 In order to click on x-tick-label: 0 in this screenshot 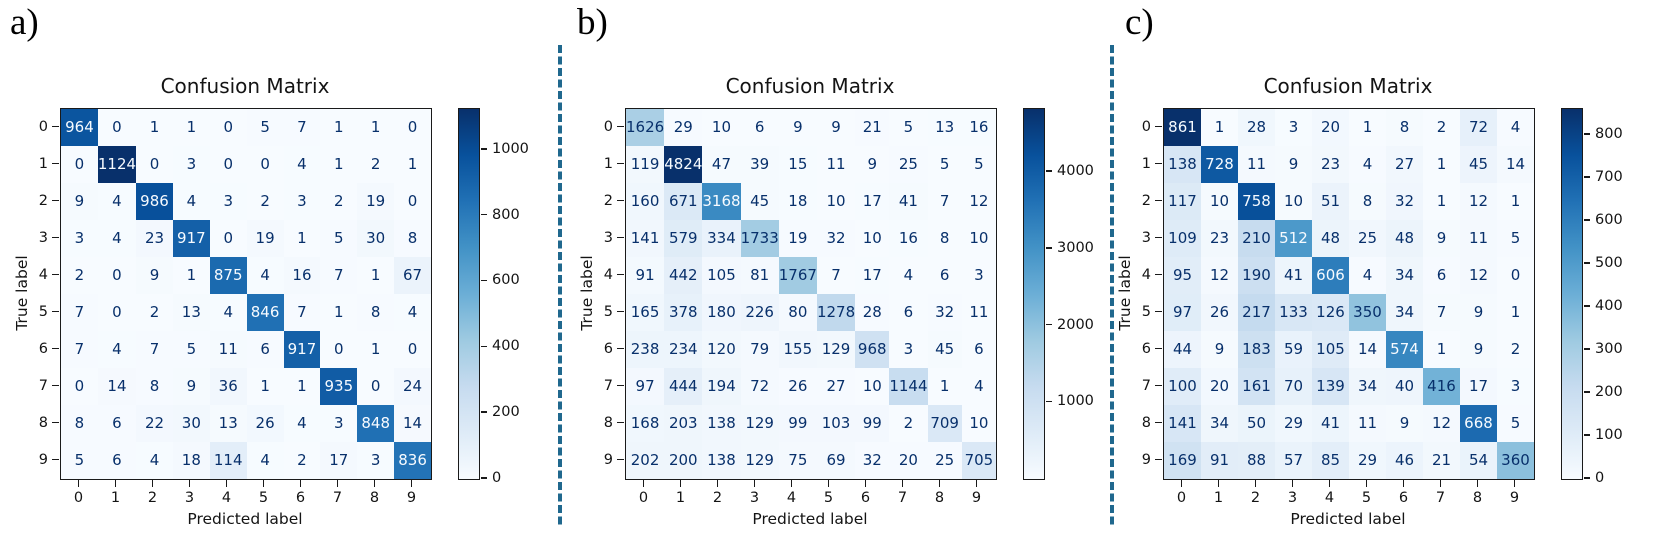, I will do `click(1181, 498)`.